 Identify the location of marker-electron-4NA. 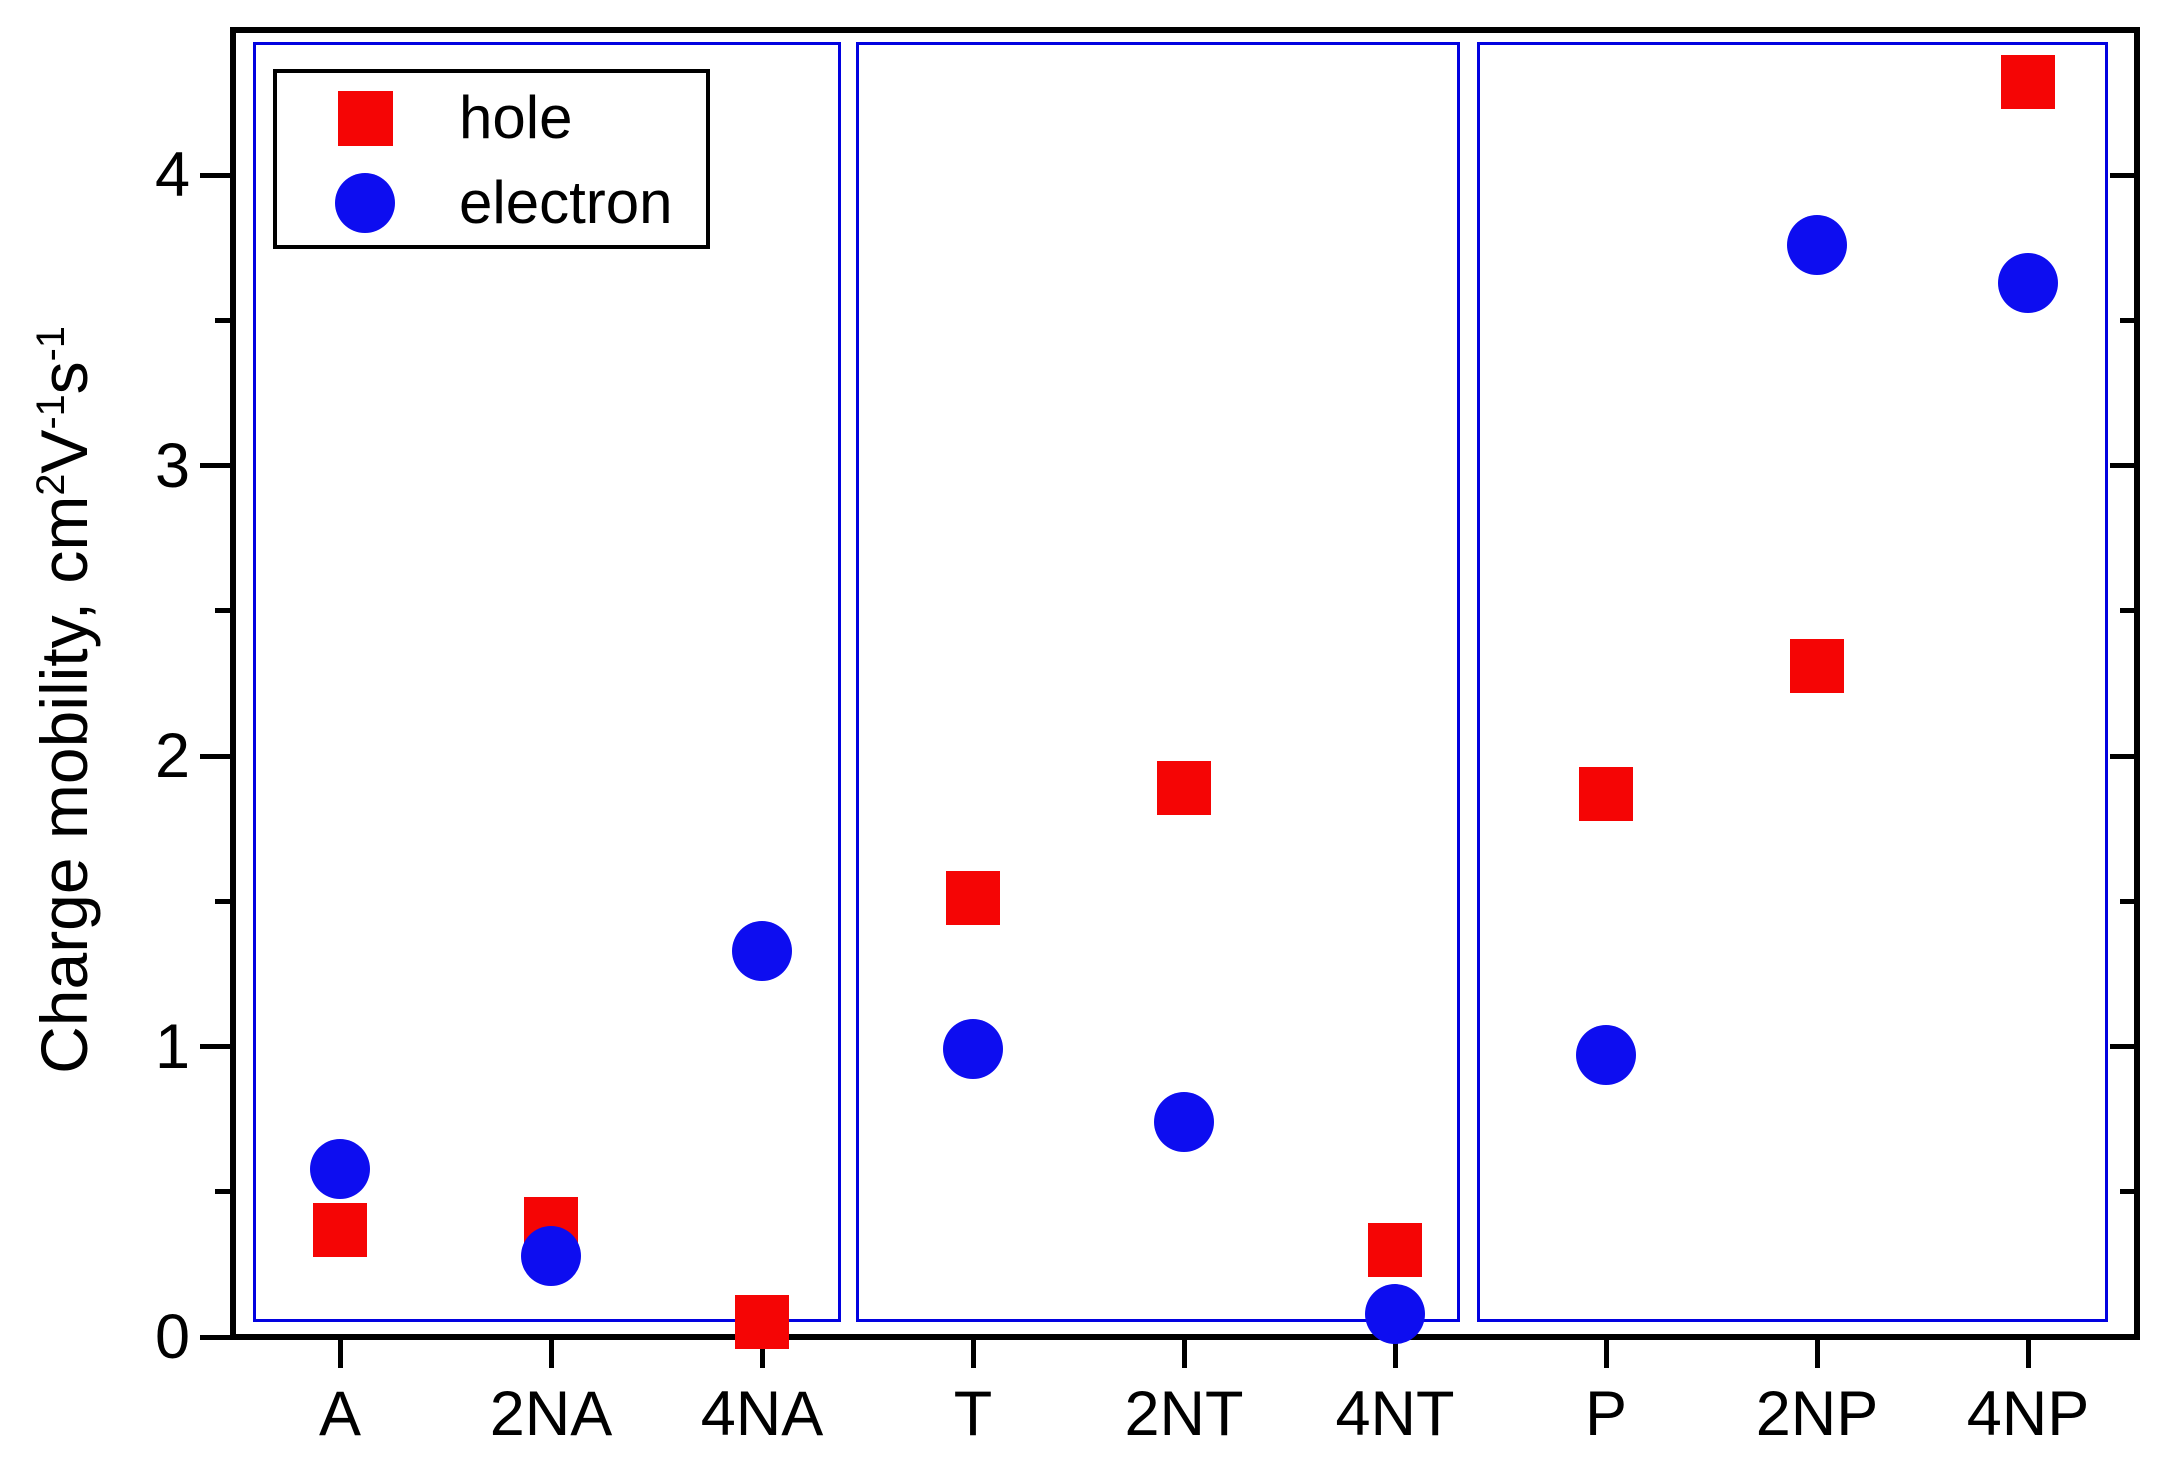
(762, 950).